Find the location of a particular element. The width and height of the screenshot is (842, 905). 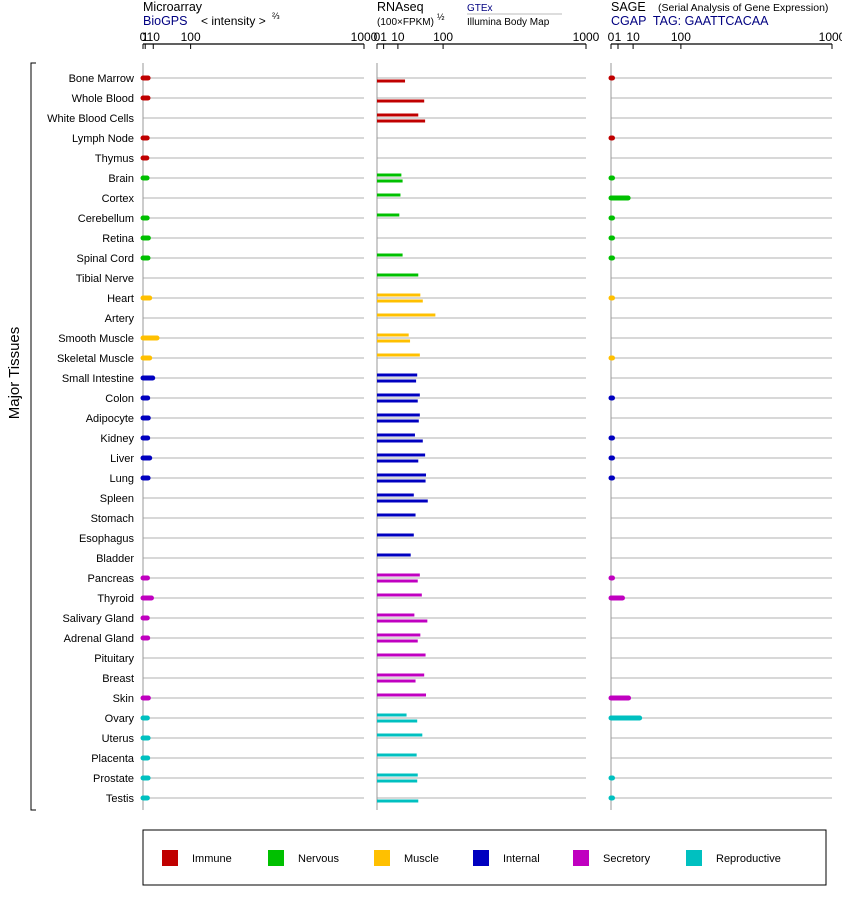

tissue-label: Lymph Node is located at coordinates (103, 139).